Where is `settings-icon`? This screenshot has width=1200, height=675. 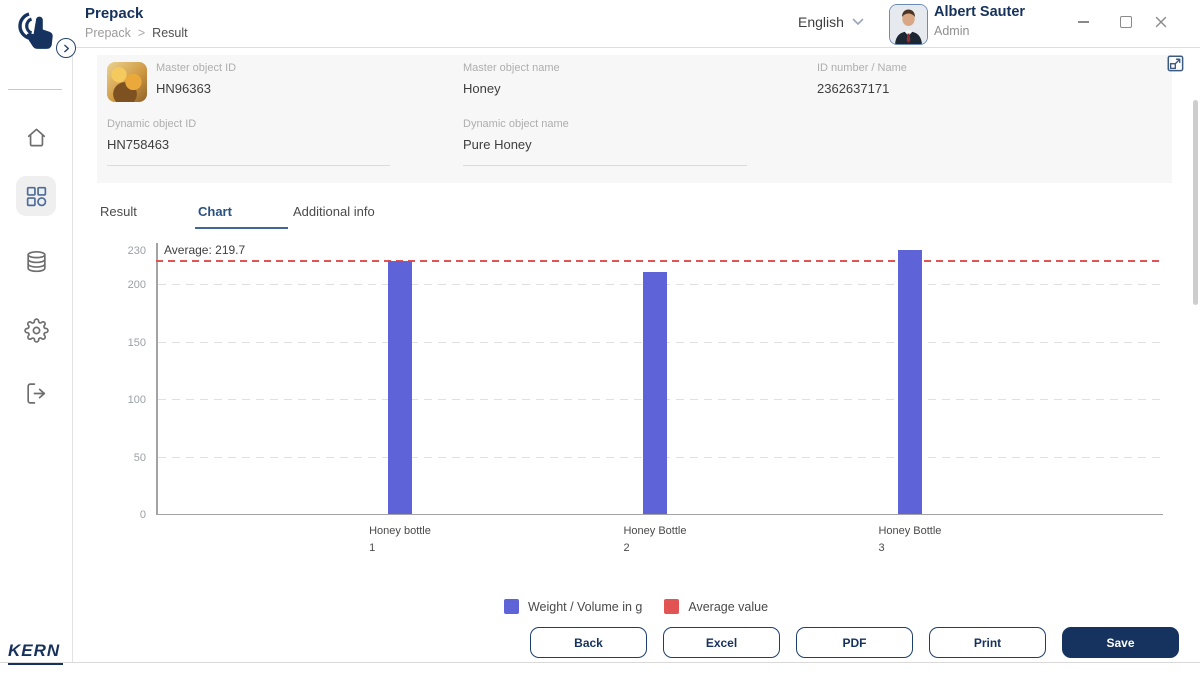 settings-icon is located at coordinates (36, 330).